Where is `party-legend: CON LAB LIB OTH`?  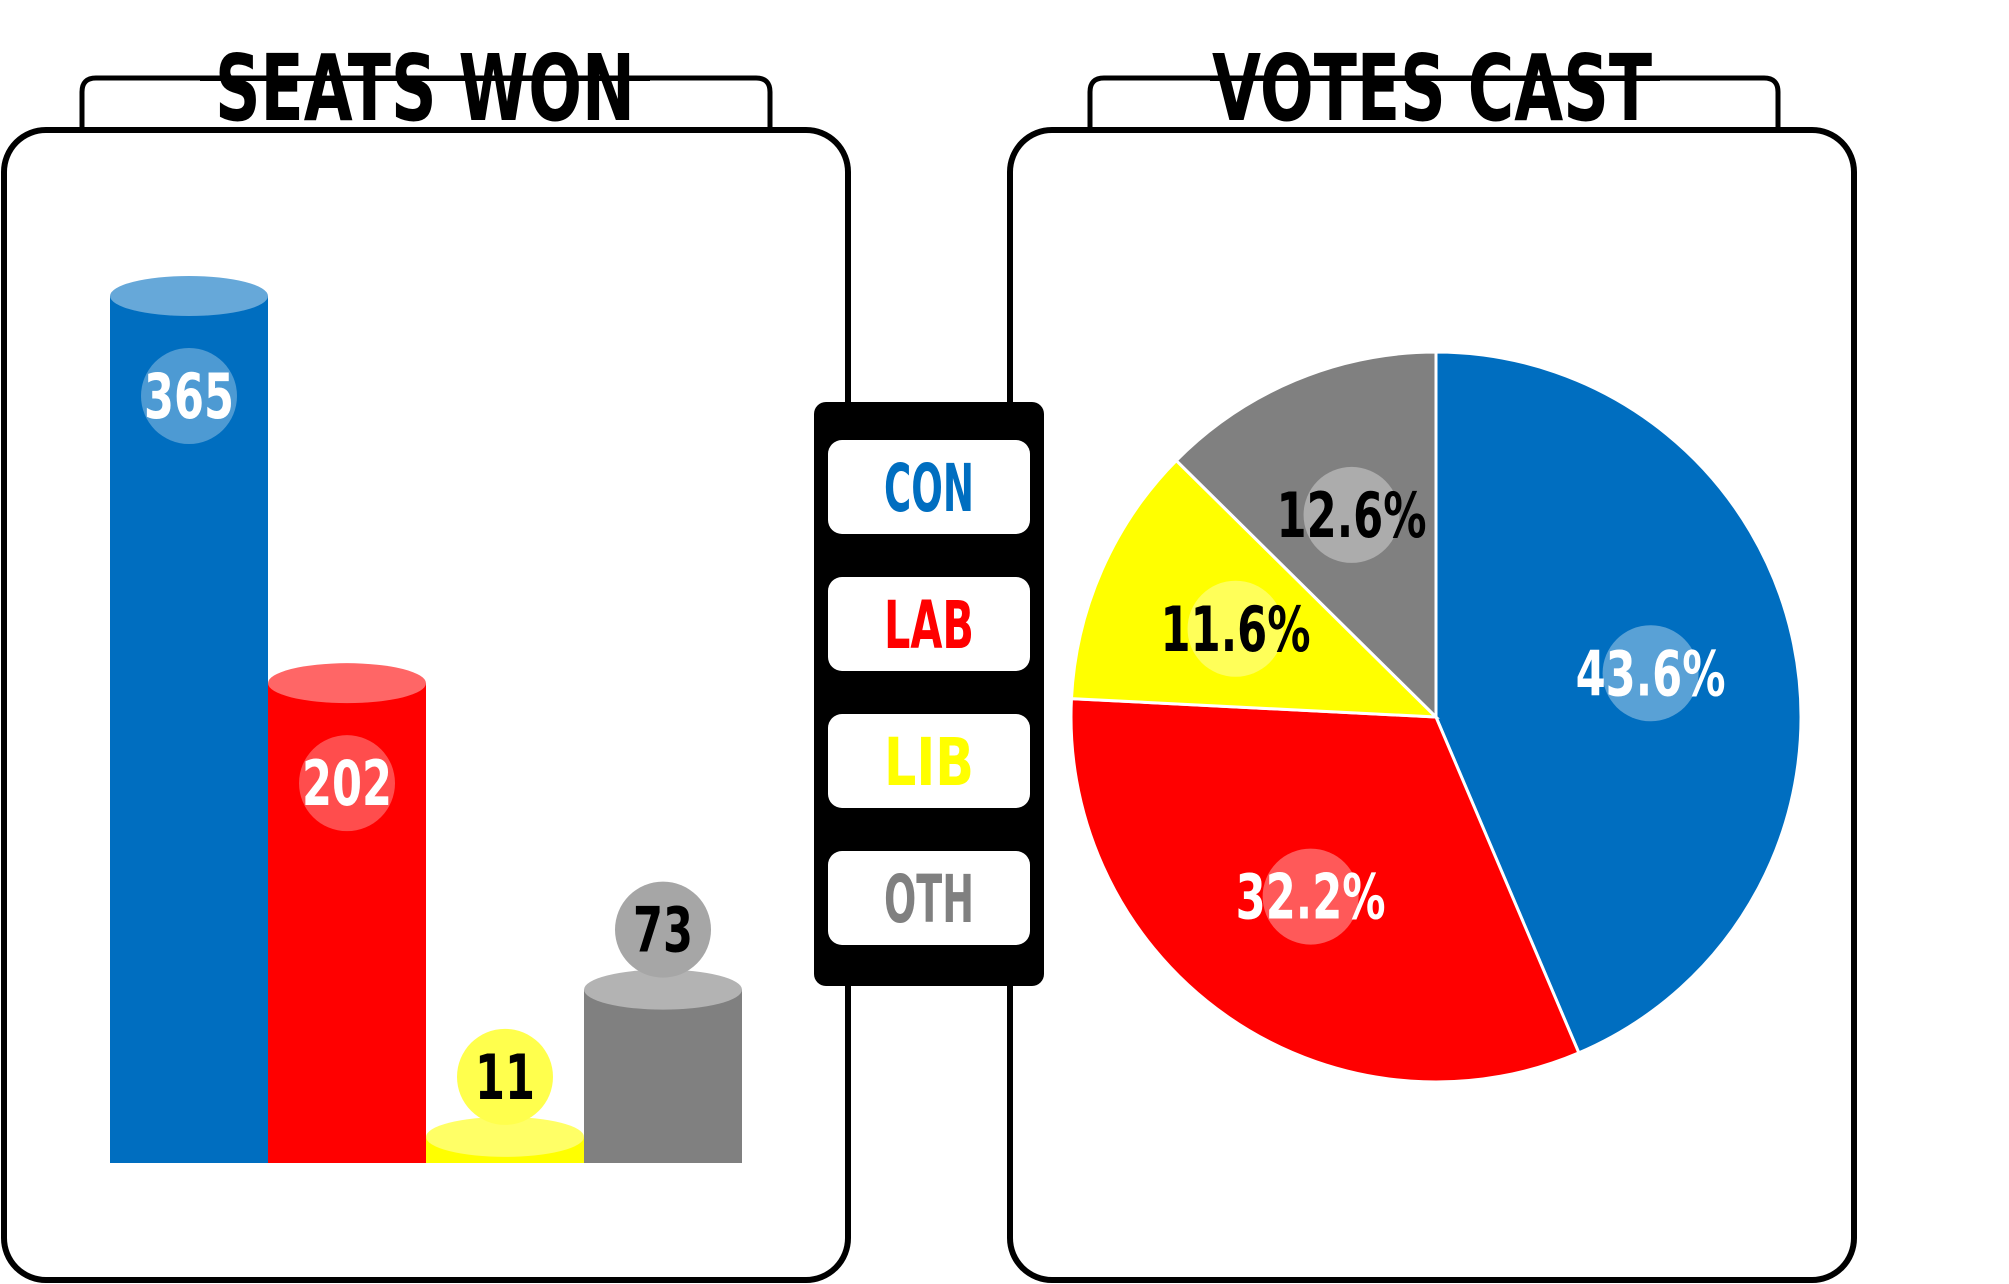
party-legend: CON LAB LIB OTH is located at coordinates (929, 694).